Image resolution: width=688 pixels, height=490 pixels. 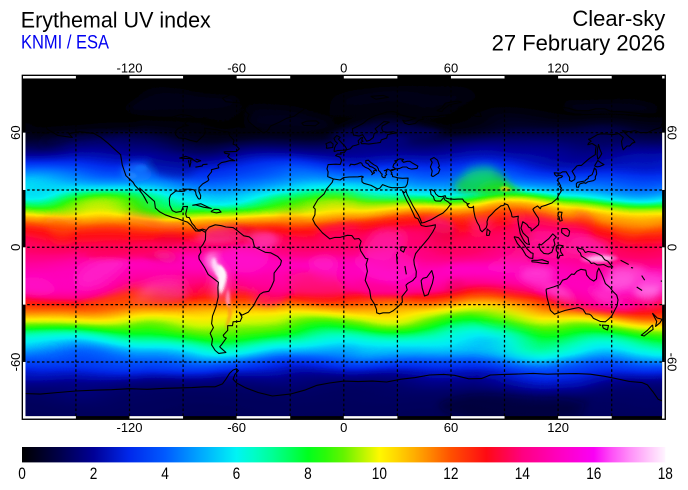 What do you see at coordinates (237, 473) in the screenshot?
I see `svg-text: 6` at bounding box center [237, 473].